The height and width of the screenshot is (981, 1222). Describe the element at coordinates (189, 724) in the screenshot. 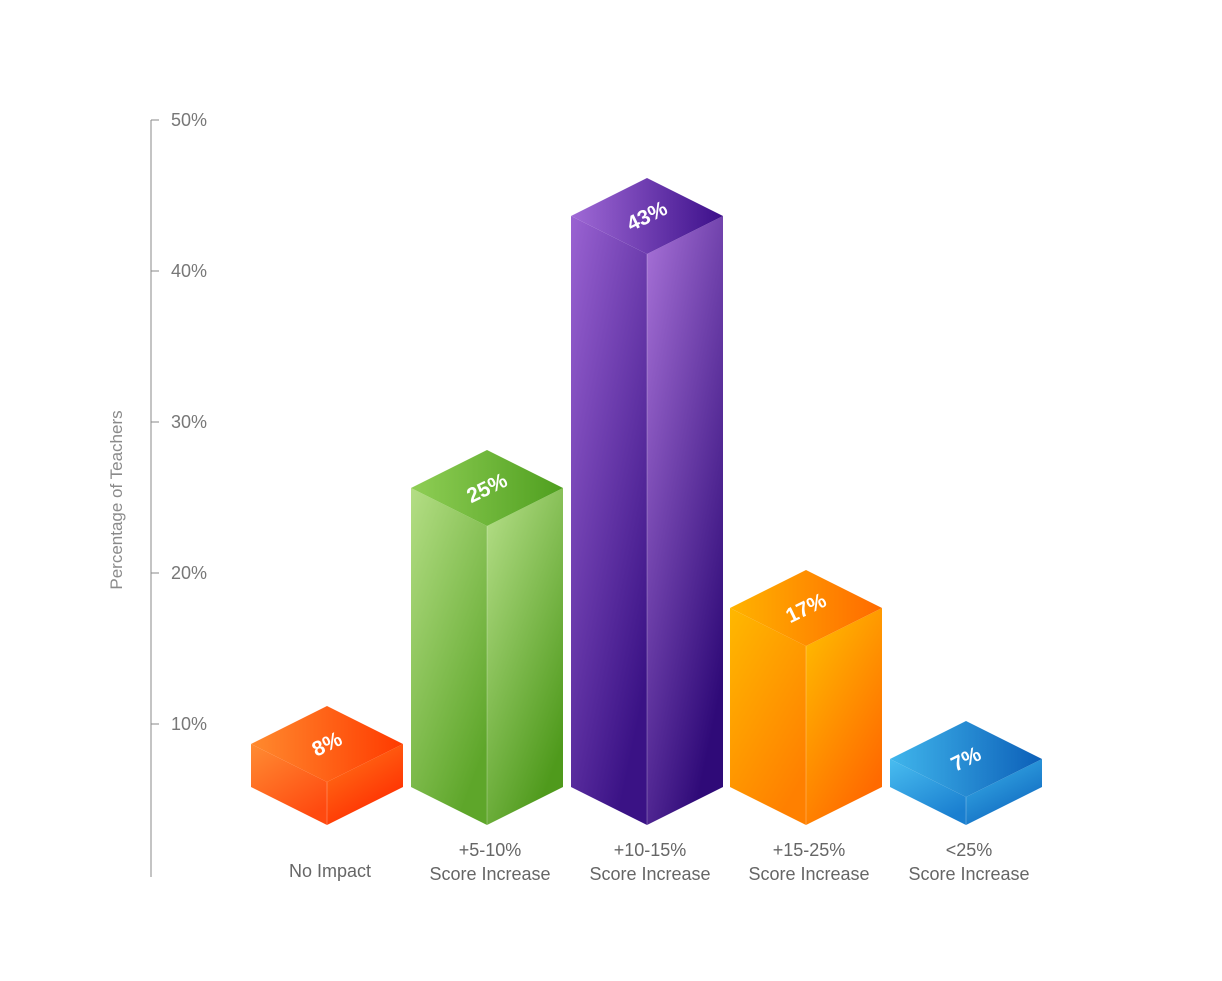

I see `y-tick-label: 10%` at that location.